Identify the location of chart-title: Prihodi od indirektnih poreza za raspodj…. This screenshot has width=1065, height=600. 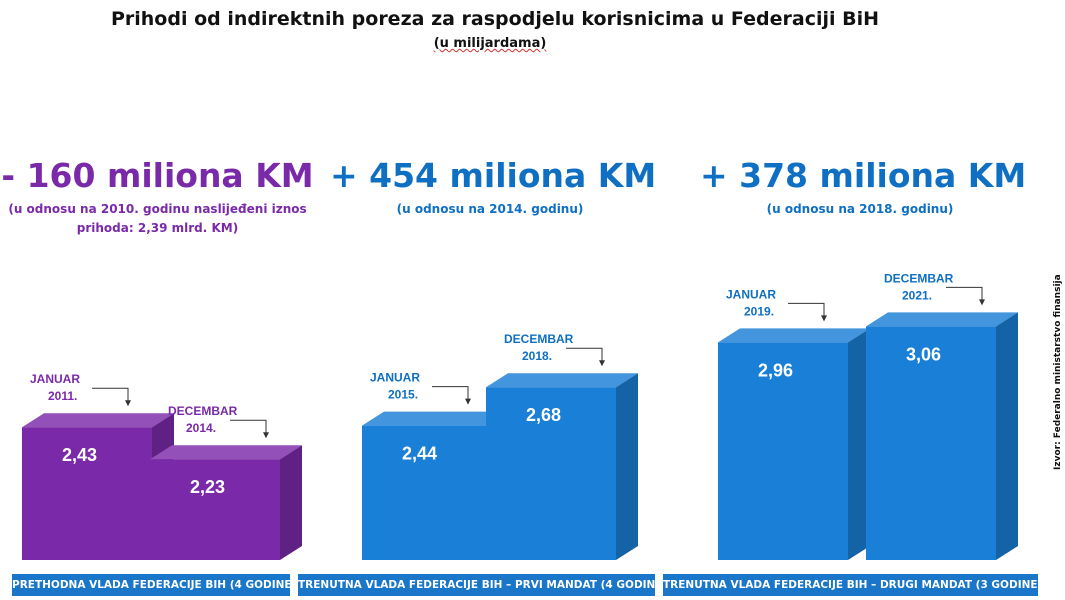
(495, 19).